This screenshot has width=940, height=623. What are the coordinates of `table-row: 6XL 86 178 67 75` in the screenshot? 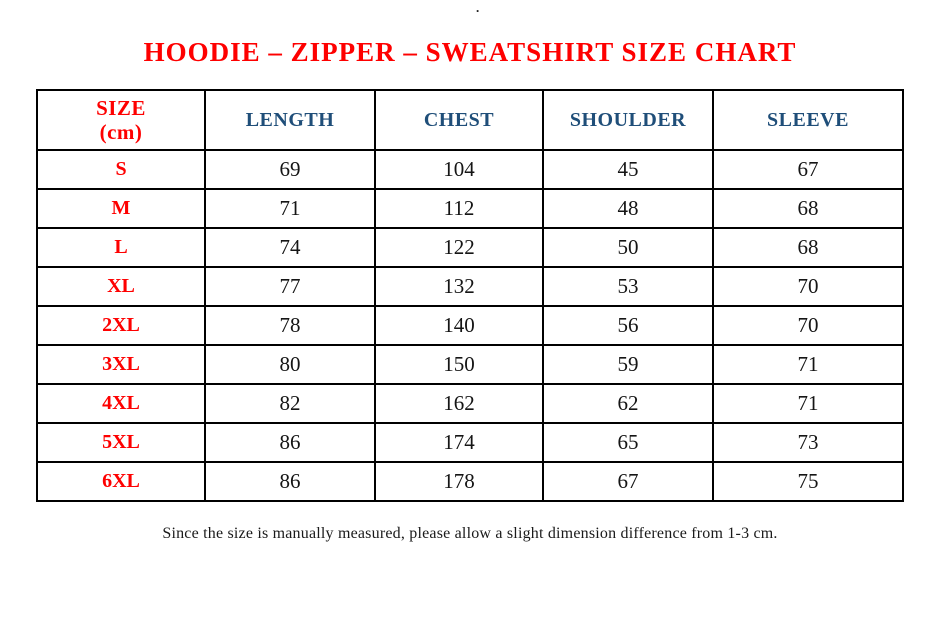 It's located at (470, 482).